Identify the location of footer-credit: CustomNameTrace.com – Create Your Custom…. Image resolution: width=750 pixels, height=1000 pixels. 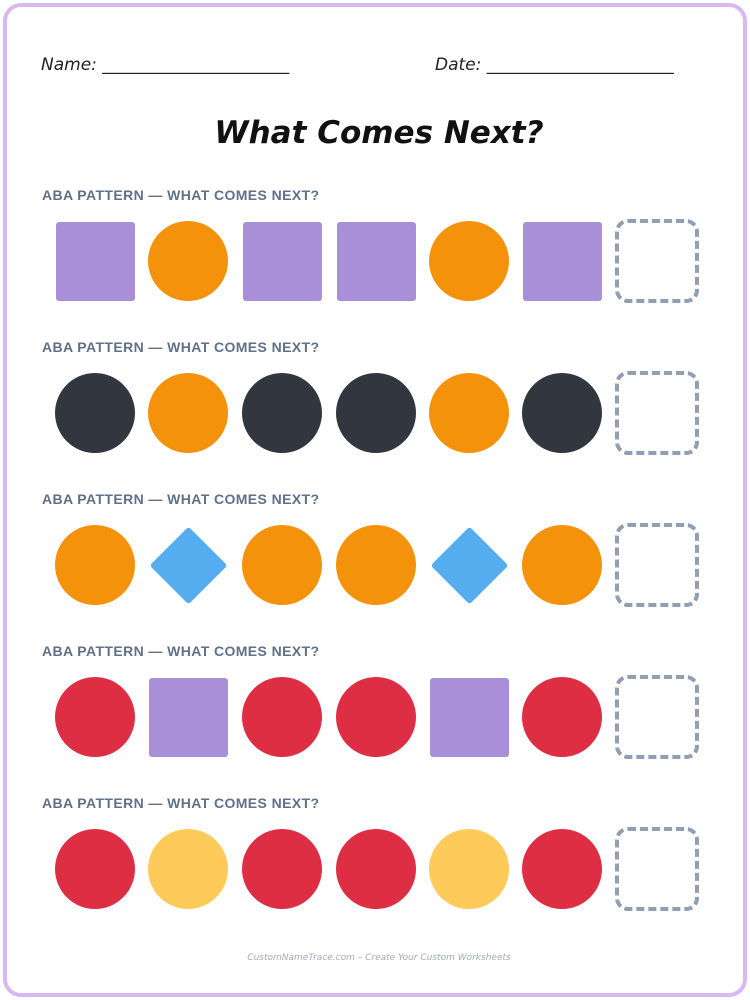
(379, 958).